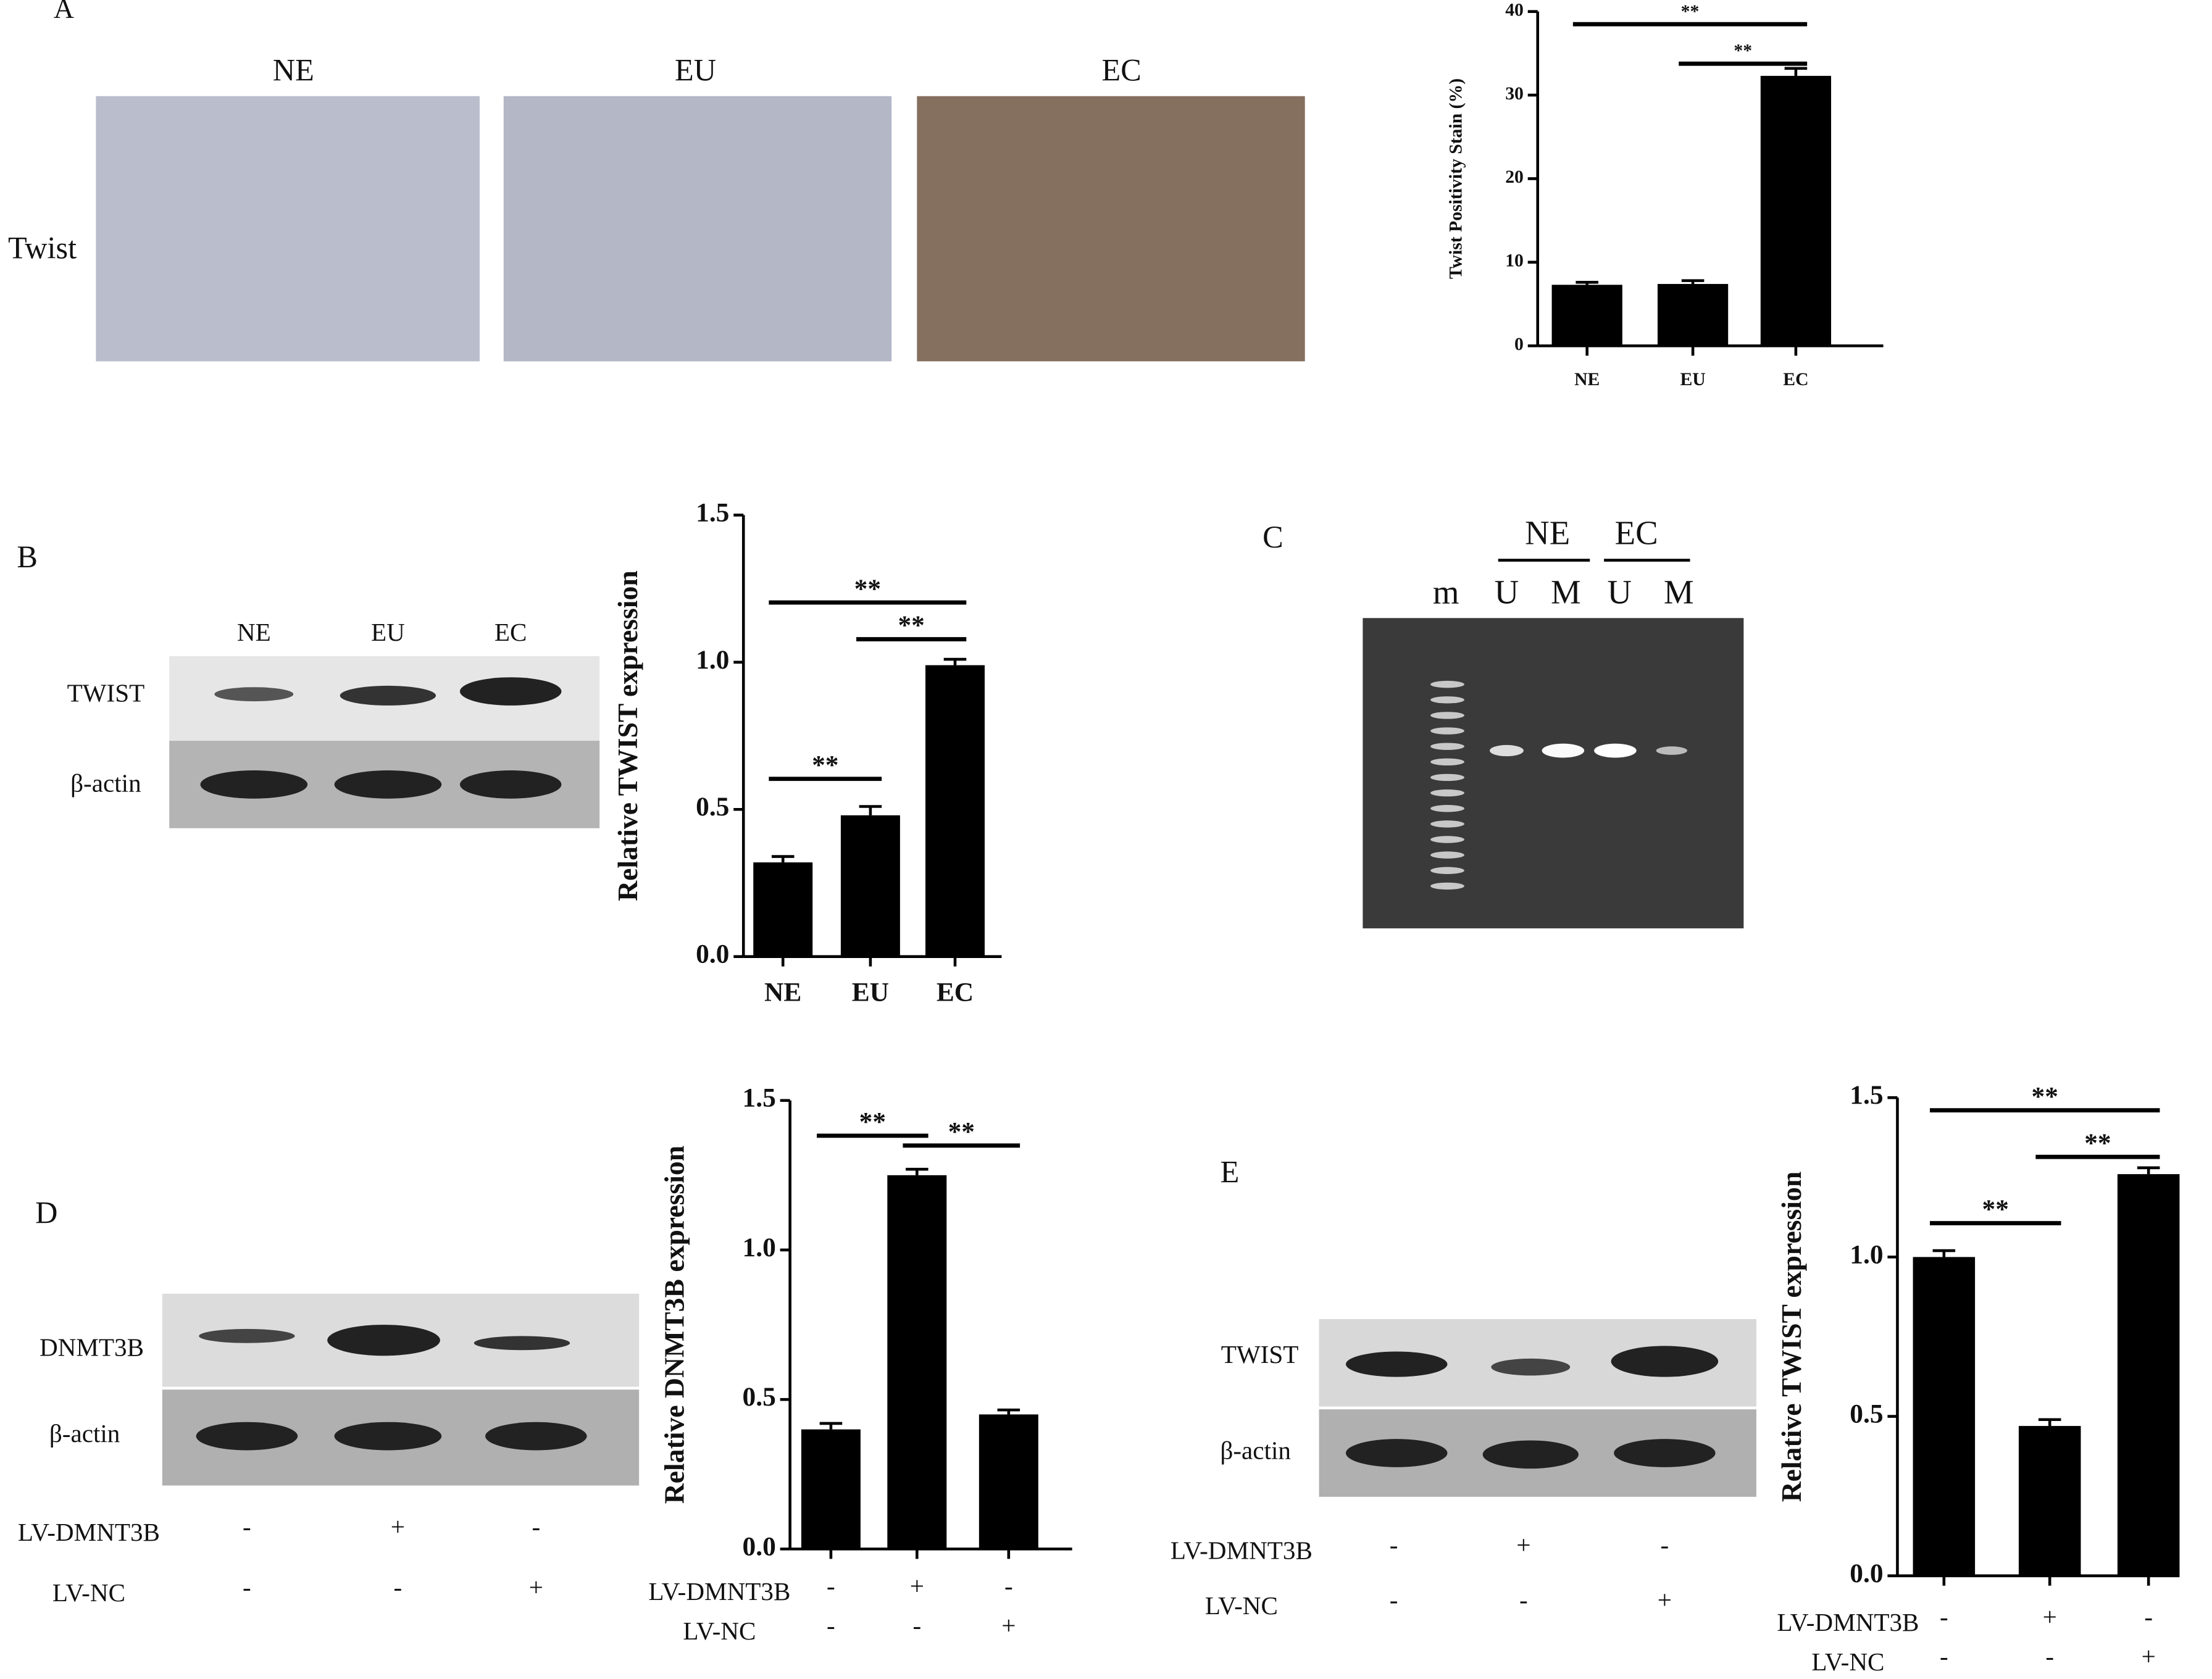  I want to click on group-label: NE, so click(1547, 532).